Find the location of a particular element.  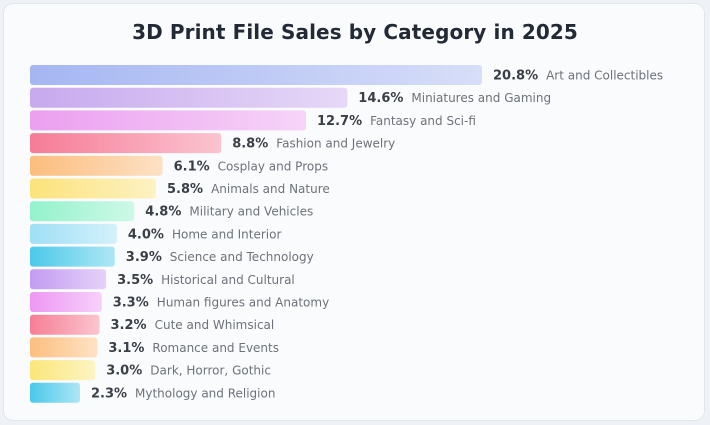

bar-fantasy-and-sci-fi is located at coordinates (168, 120).